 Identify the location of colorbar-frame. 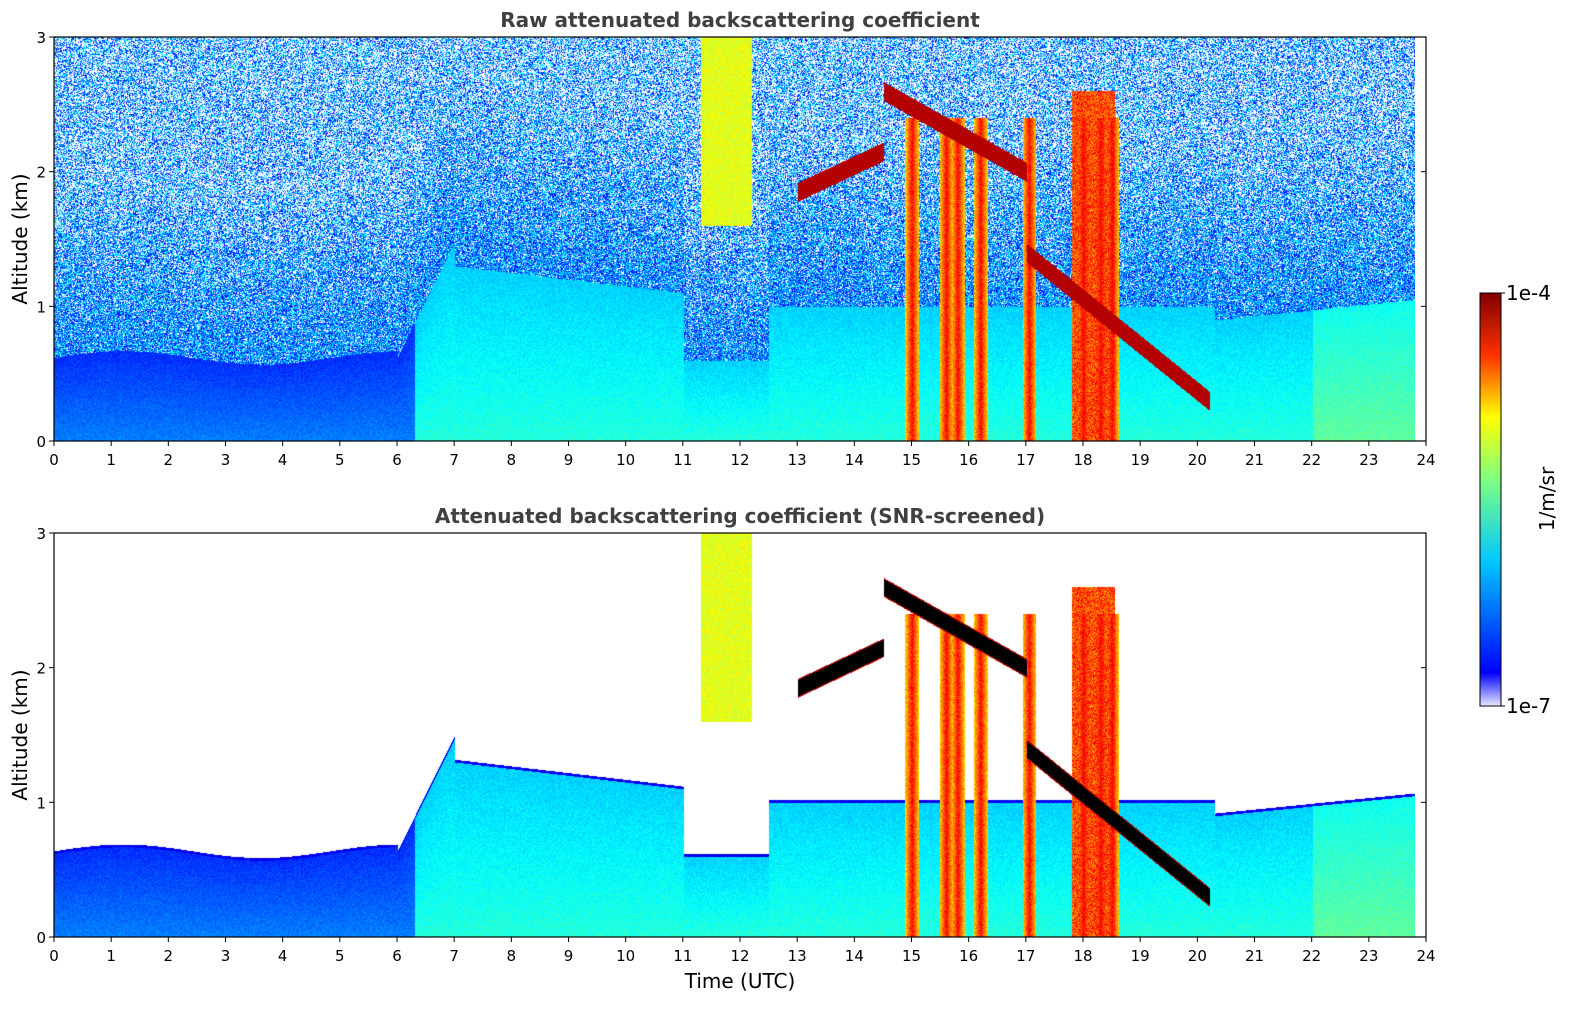
(1490, 499).